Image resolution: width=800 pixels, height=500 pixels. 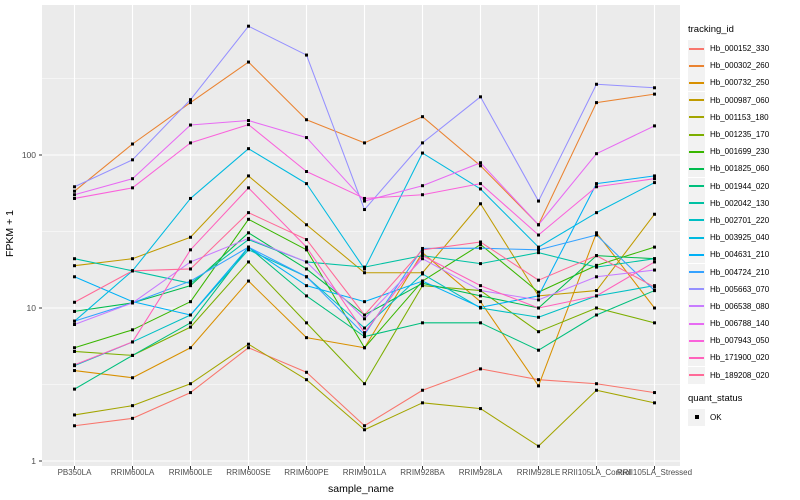 I want to click on y-tick-label: 100, so click(x=28, y=154).